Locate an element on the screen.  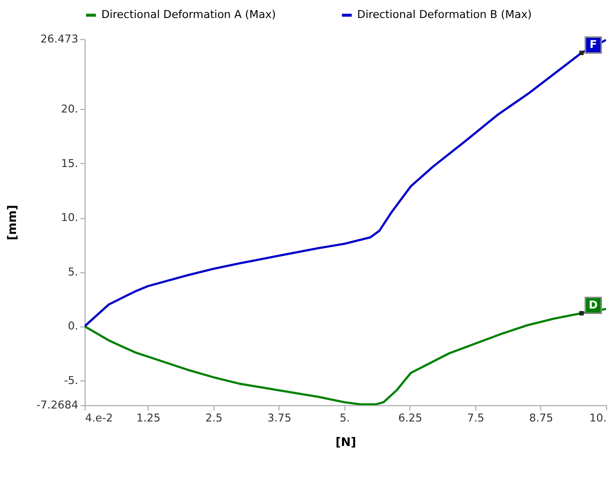
x-tick-label: 10. is located at coordinates (598, 417).